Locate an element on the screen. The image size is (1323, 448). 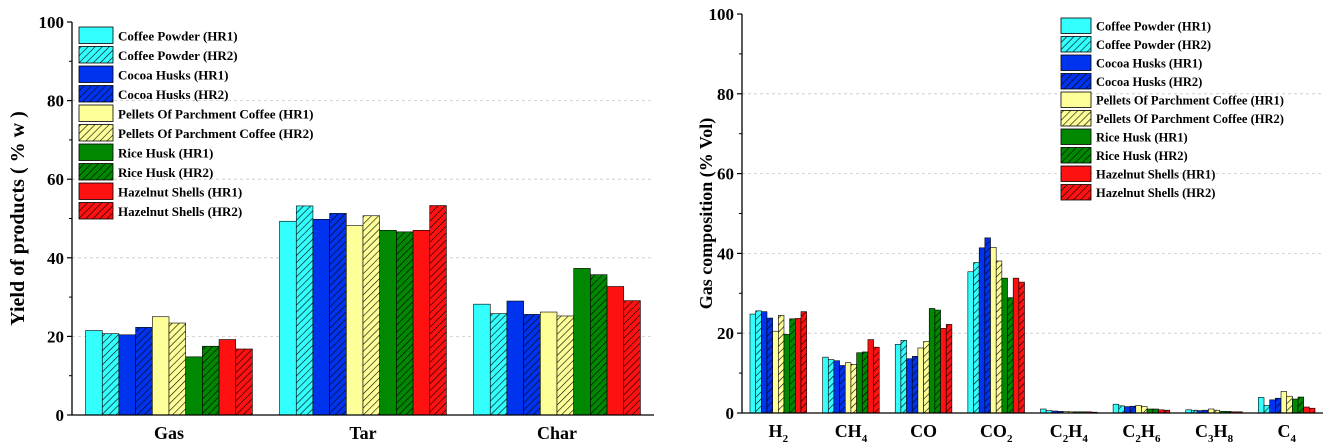
x-tick-label-co2: CO2 is located at coordinates (996, 433).